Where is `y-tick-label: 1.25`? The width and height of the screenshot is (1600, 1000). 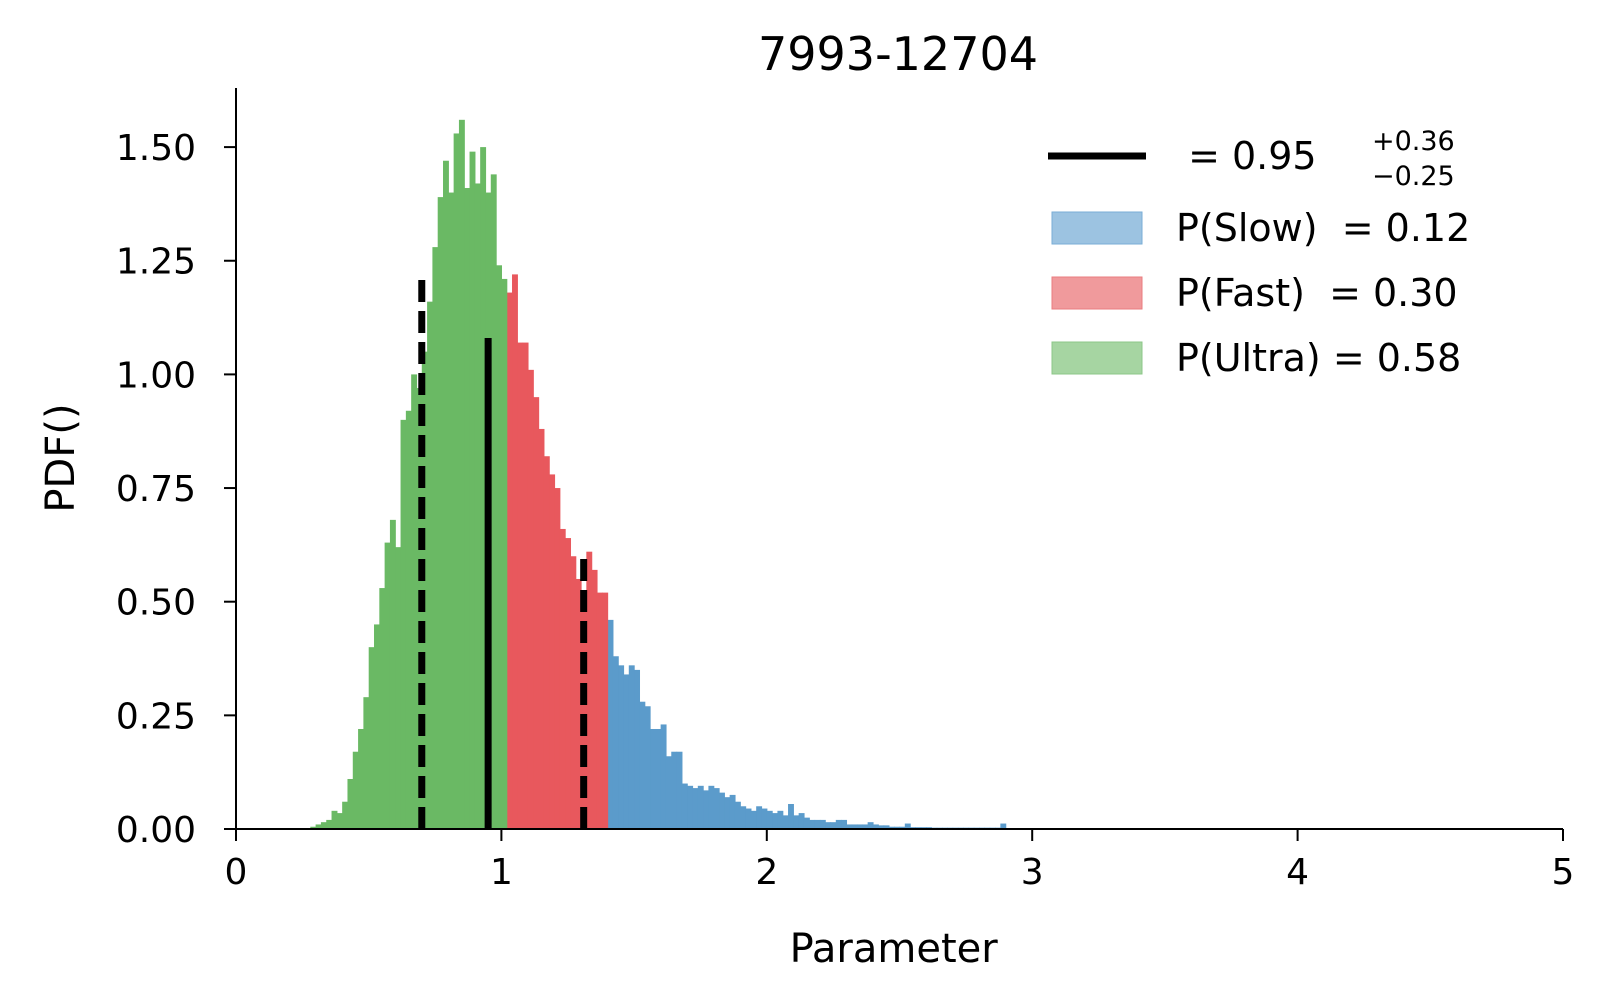 y-tick-label: 1.25 is located at coordinates (156, 262).